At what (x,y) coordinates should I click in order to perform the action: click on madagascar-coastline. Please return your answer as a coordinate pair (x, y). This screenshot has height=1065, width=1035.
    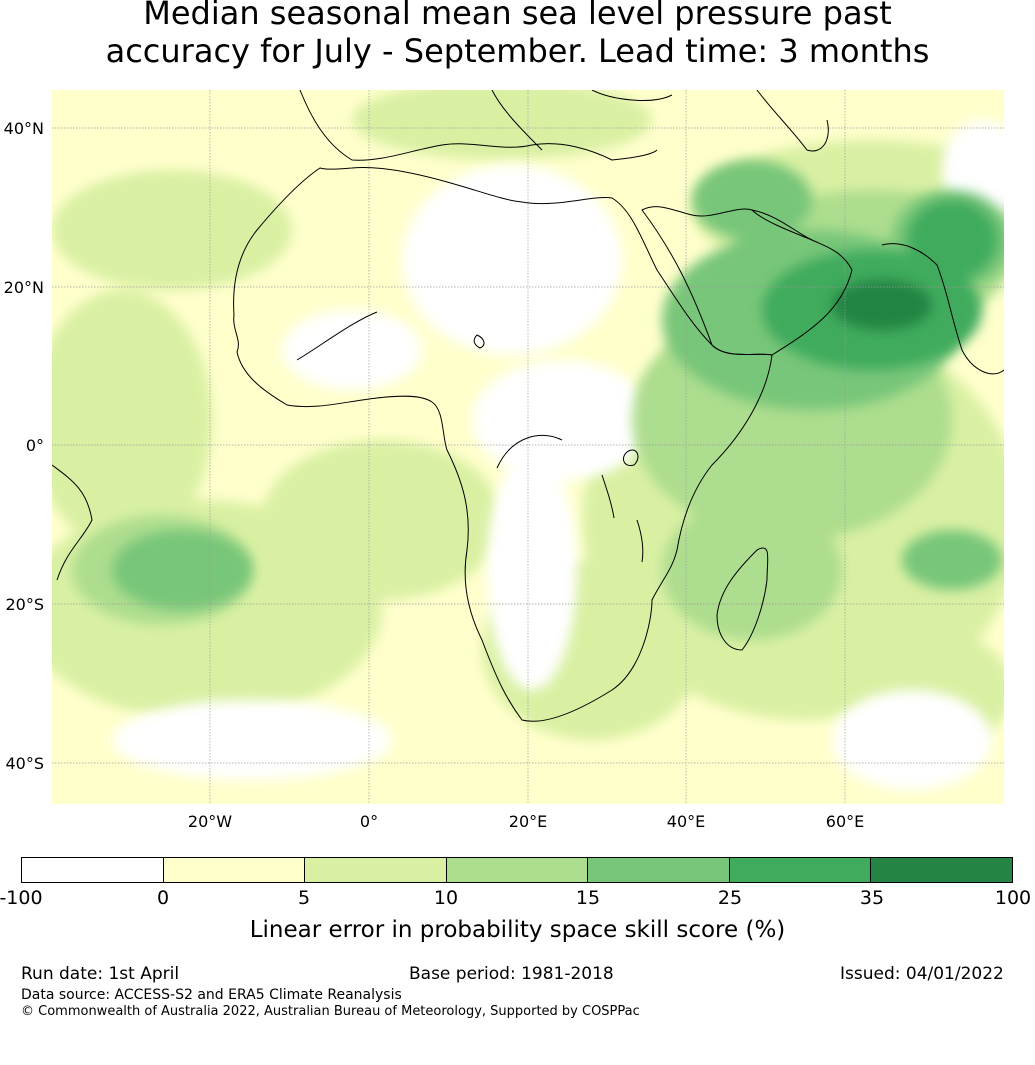
    Looking at the image, I should click on (742, 599).